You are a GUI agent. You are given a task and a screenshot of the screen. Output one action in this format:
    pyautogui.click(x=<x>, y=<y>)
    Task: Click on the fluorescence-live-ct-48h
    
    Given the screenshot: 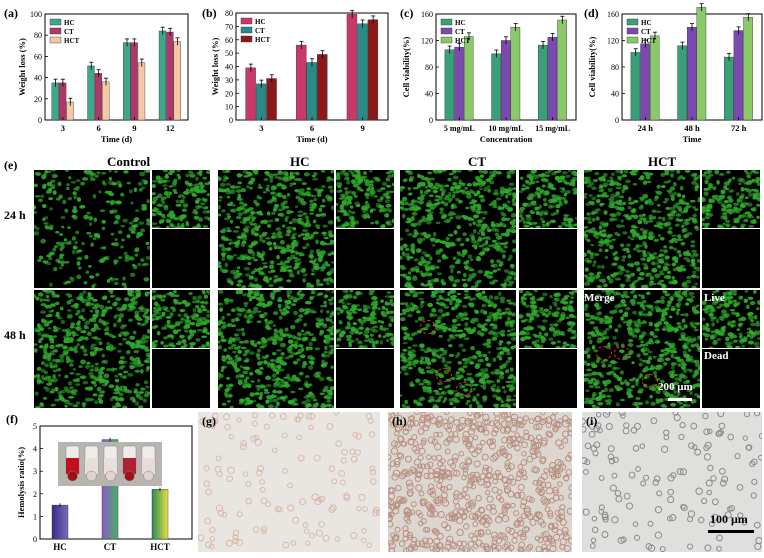 What is the action you would take?
    pyautogui.click(x=548, y=319)
    